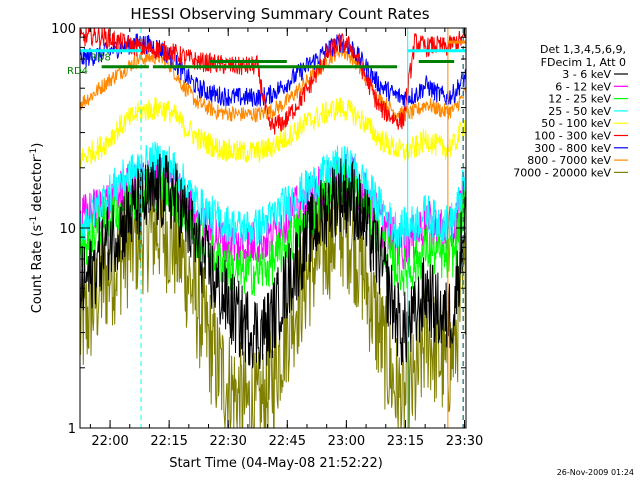 This screenshot has width=640, height=480. What do you see at coordinates (579, 111) in the screenshot?
I see `legend-label-3: 25 - 50 keV` at bounding box center [579, 111].